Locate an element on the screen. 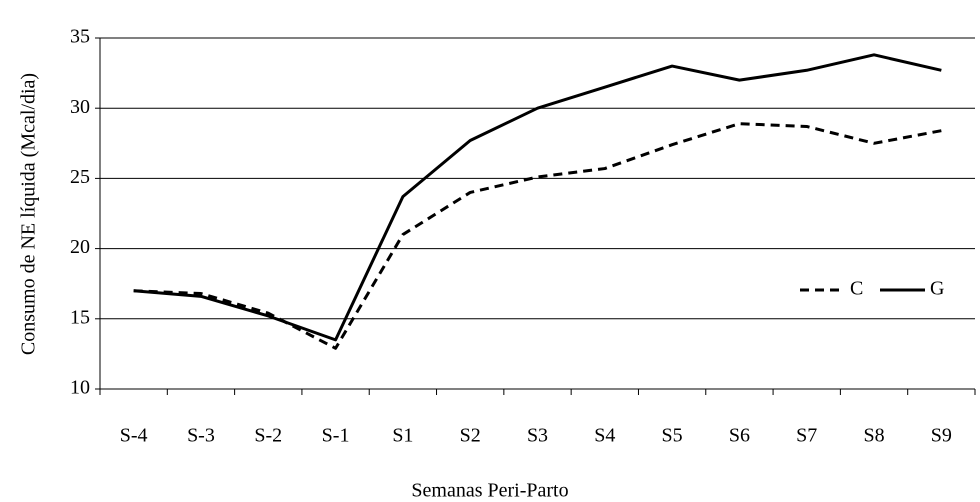 The height and width of the screenshot is (502, 980). x-tick-label: S-3 is located at coordinates (201, 436).